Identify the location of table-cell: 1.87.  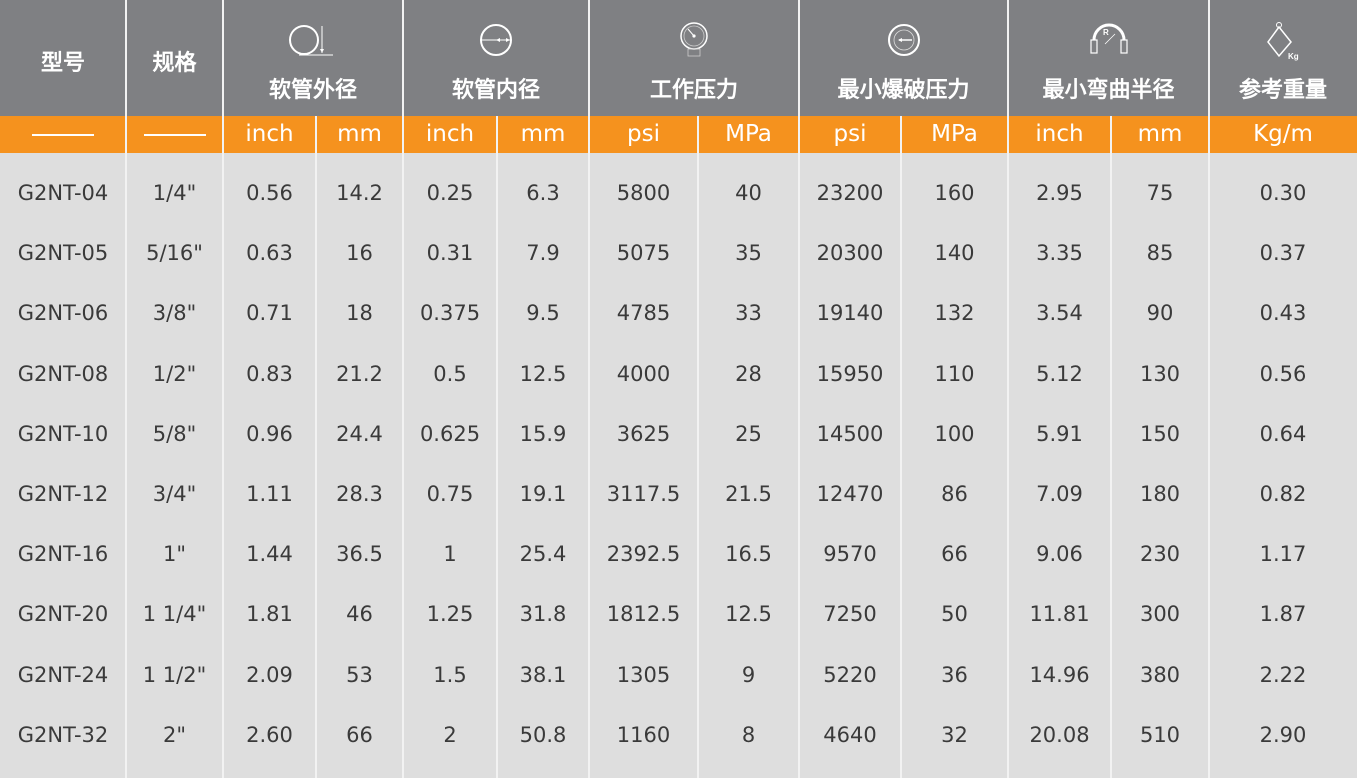
(1283, 614).